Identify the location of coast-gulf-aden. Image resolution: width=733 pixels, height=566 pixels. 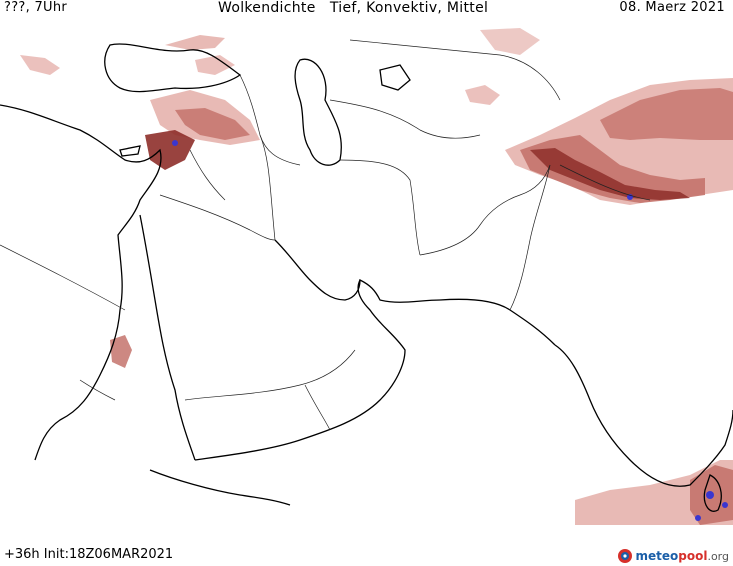
(220, 487).